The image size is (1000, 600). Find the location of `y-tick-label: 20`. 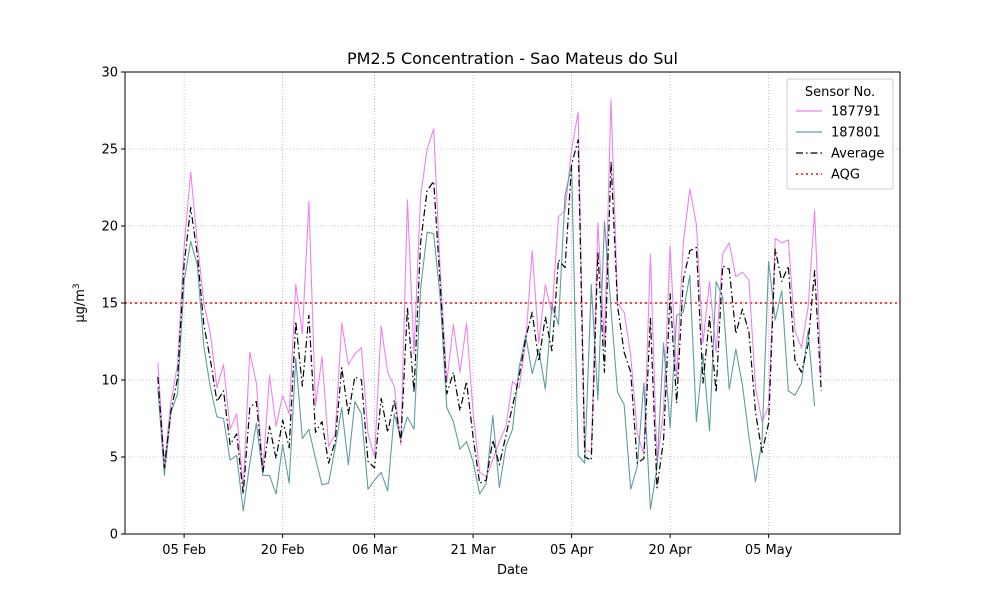

y-tick-label: 20 is located at coordinates (109, 227).